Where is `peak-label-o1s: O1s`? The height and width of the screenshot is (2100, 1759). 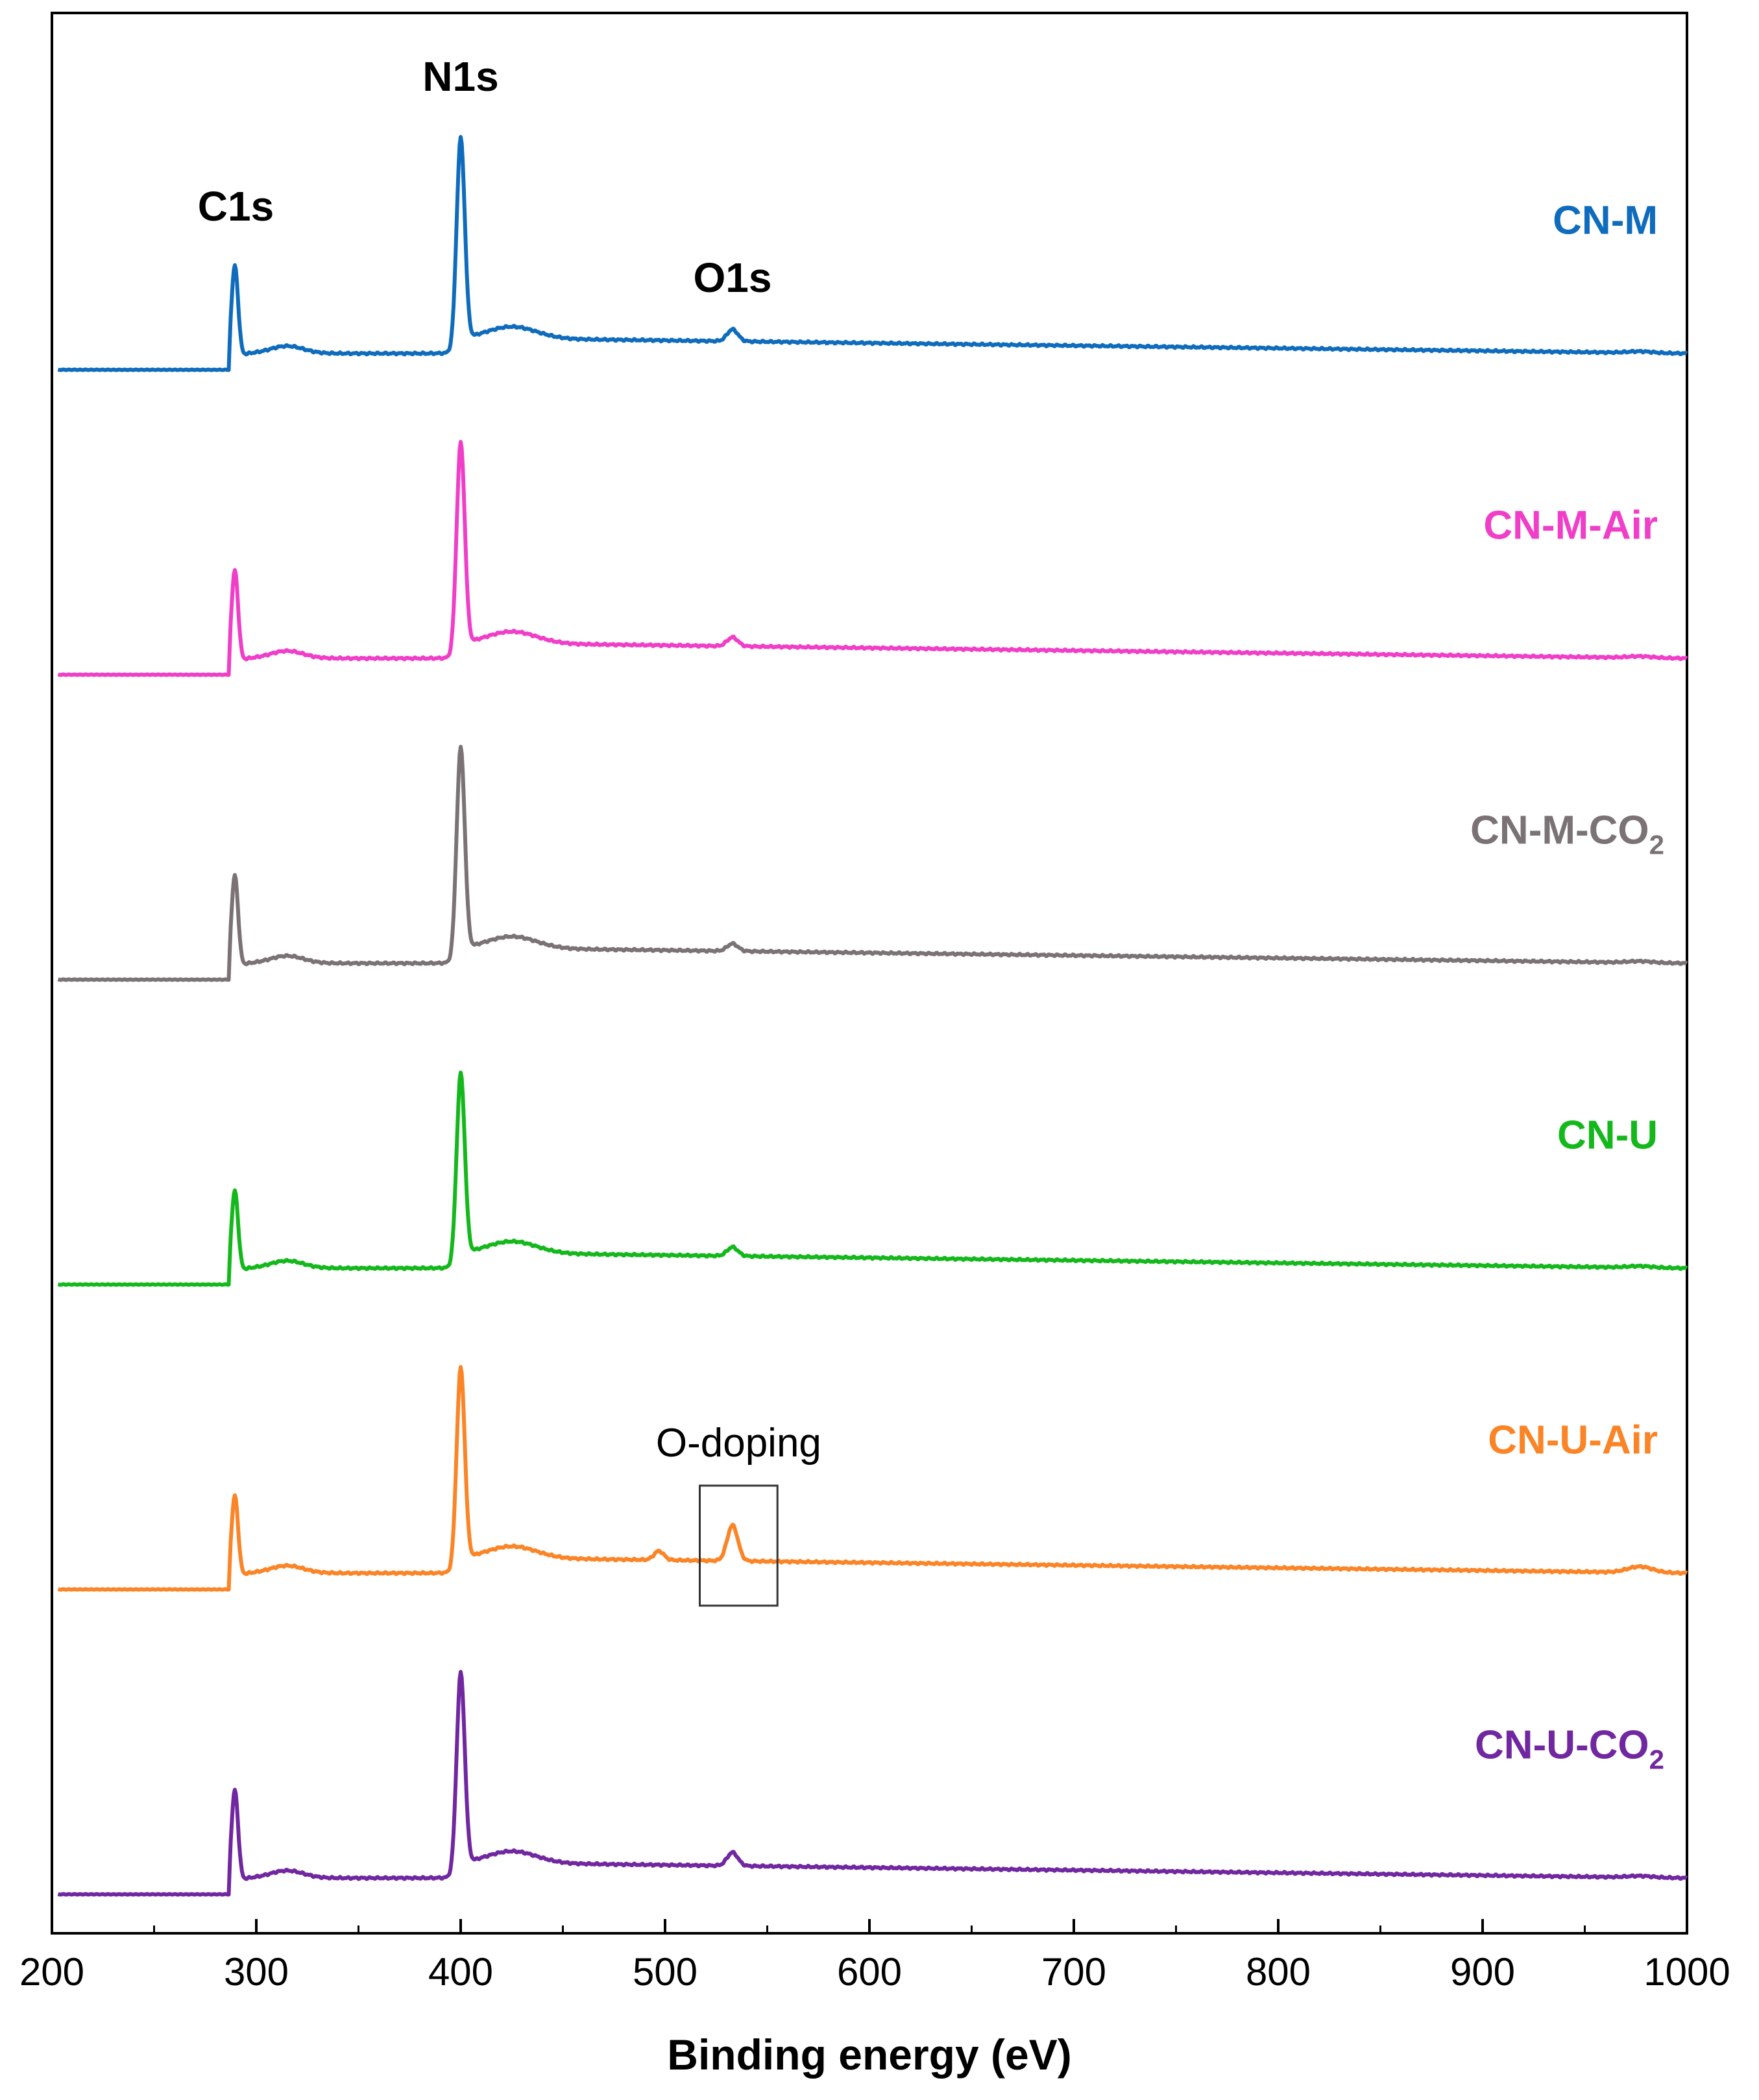 peak-label-o1s: O1s is located at coordinates (733, 277).